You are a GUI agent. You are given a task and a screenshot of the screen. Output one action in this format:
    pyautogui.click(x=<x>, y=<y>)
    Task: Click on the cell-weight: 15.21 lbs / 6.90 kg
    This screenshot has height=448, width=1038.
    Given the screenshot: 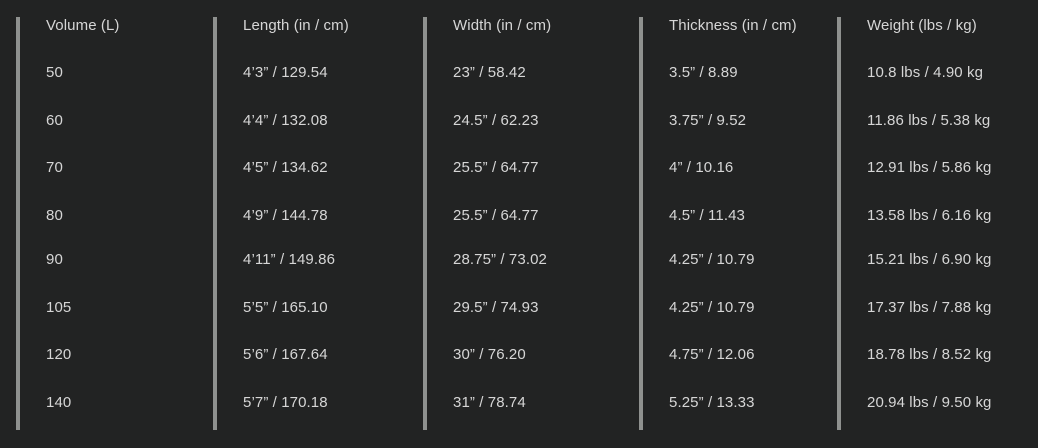 What is the action you would take?
    pyautogui.click(x=929, y=259)
    